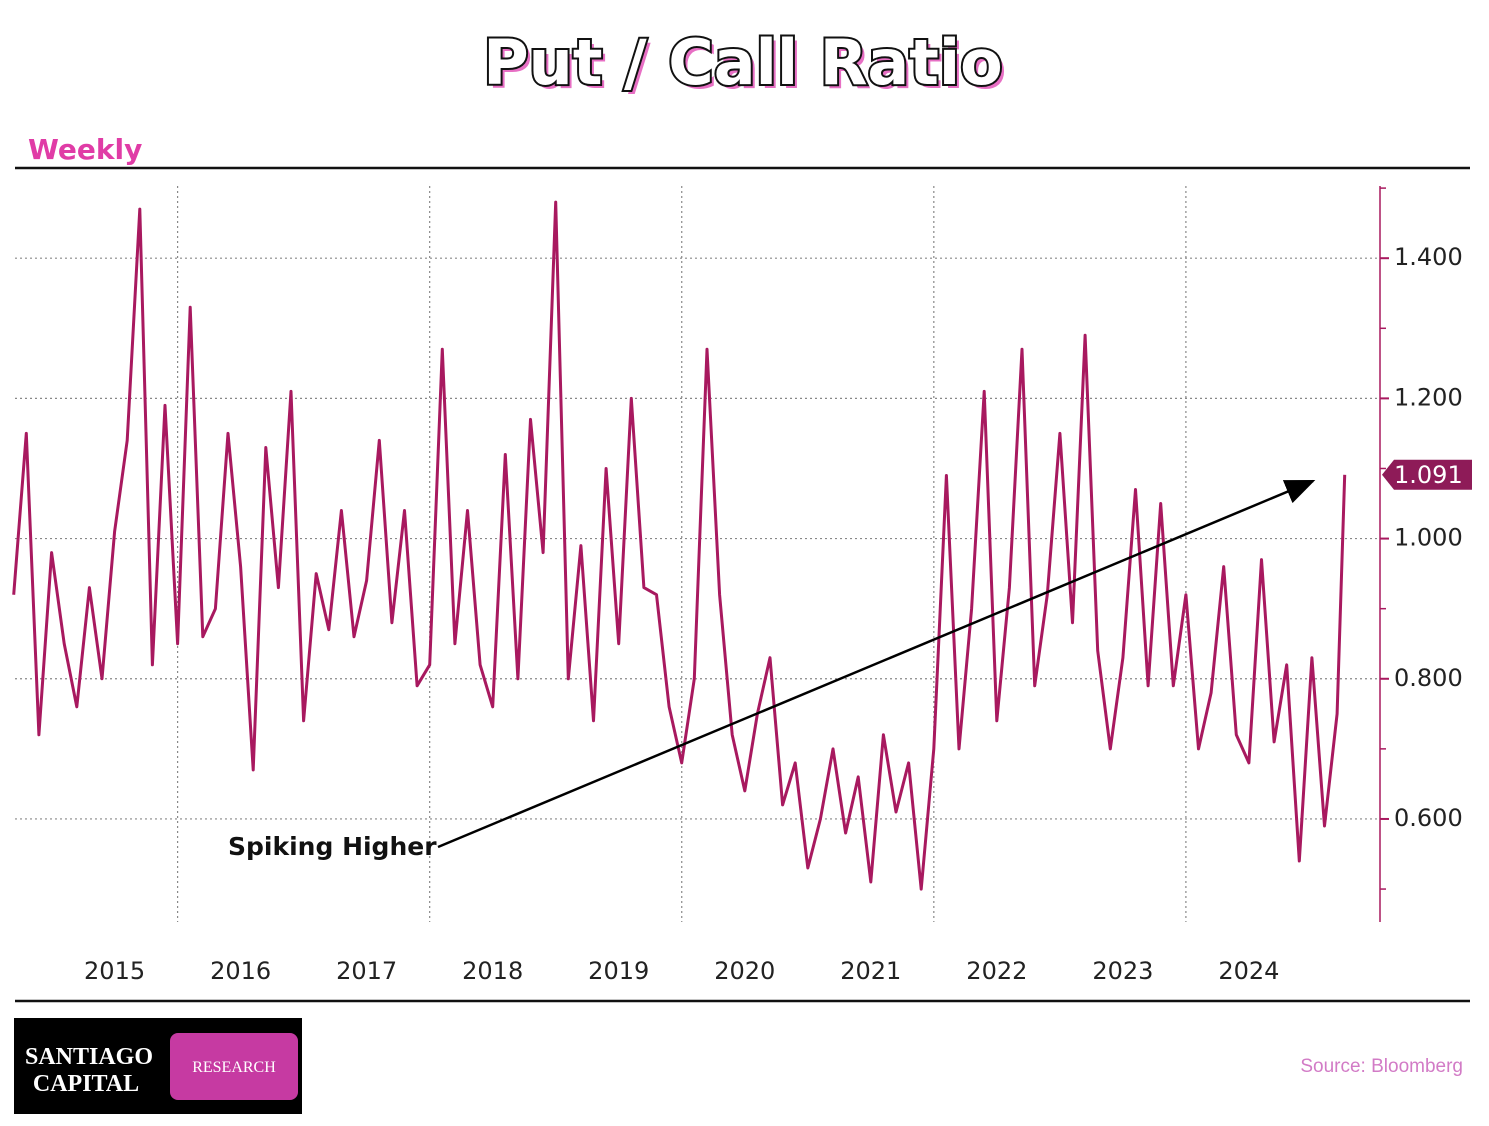 The height and width of the screenshot is (1126, 1489). What do you see at coordinates (240, 971) in the screenshot?
I see `x-tick-label: 2016` at bounding box center [240, 971].